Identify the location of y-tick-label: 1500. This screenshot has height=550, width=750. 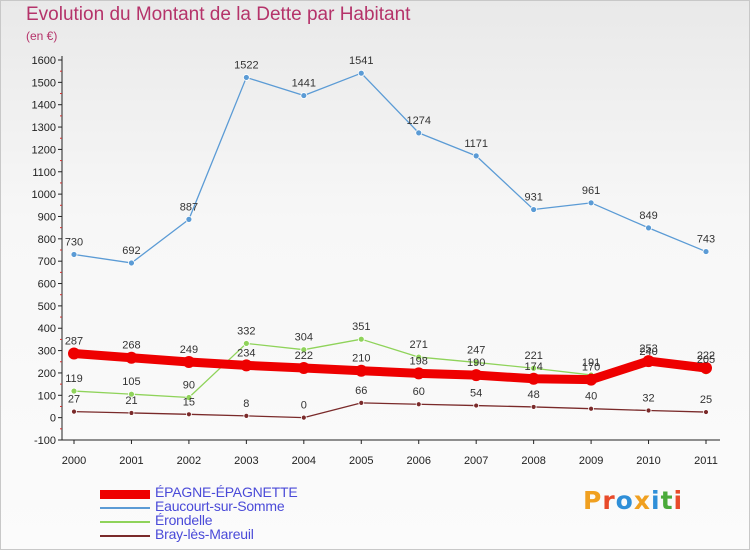
(44, 83).